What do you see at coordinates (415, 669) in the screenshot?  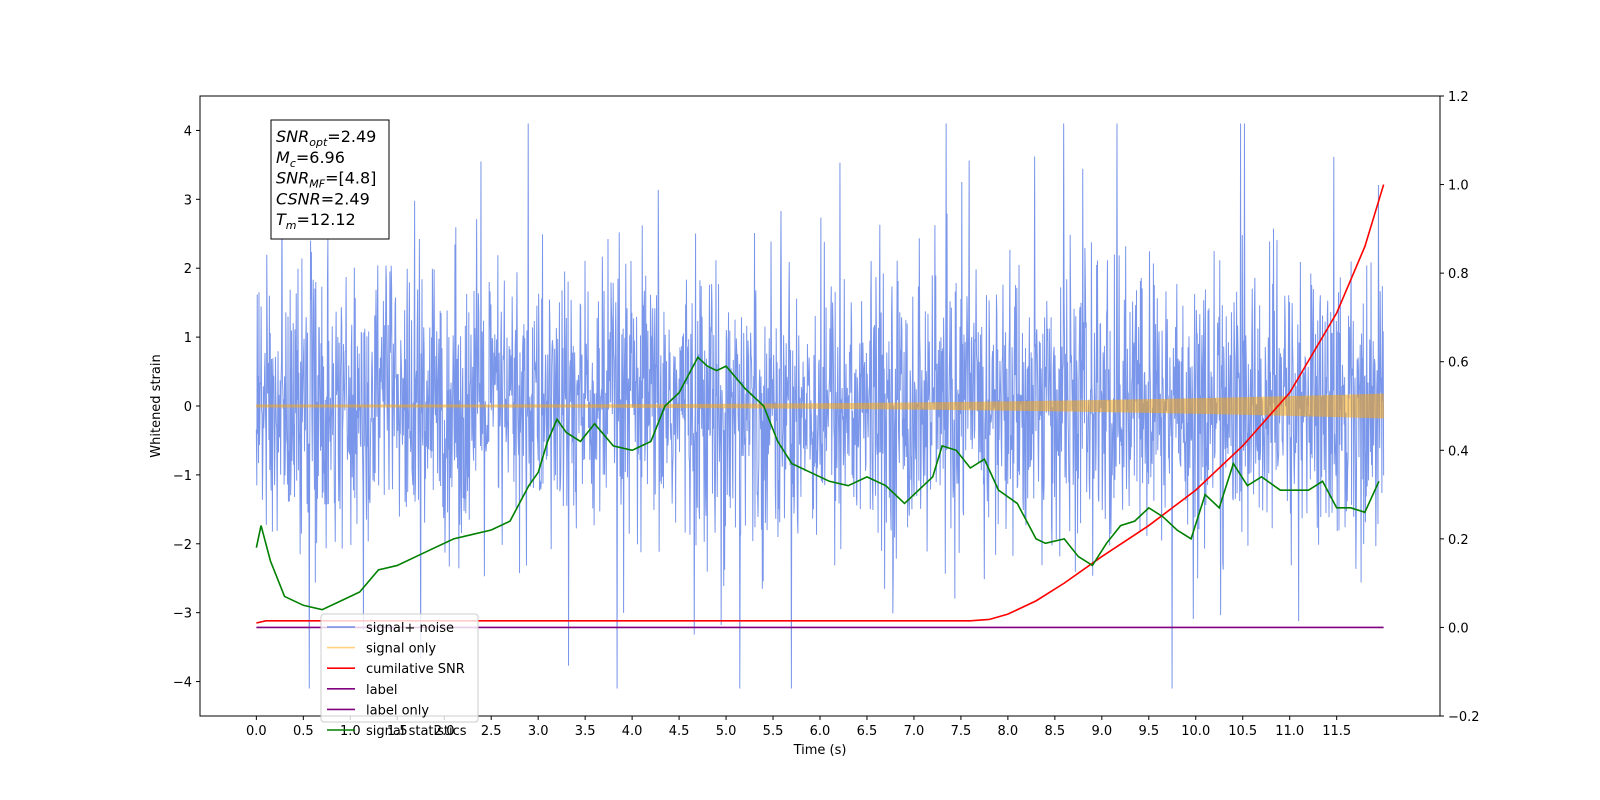 I see `legend-entry: cumilative SNR` at bounding box center [415, 669].